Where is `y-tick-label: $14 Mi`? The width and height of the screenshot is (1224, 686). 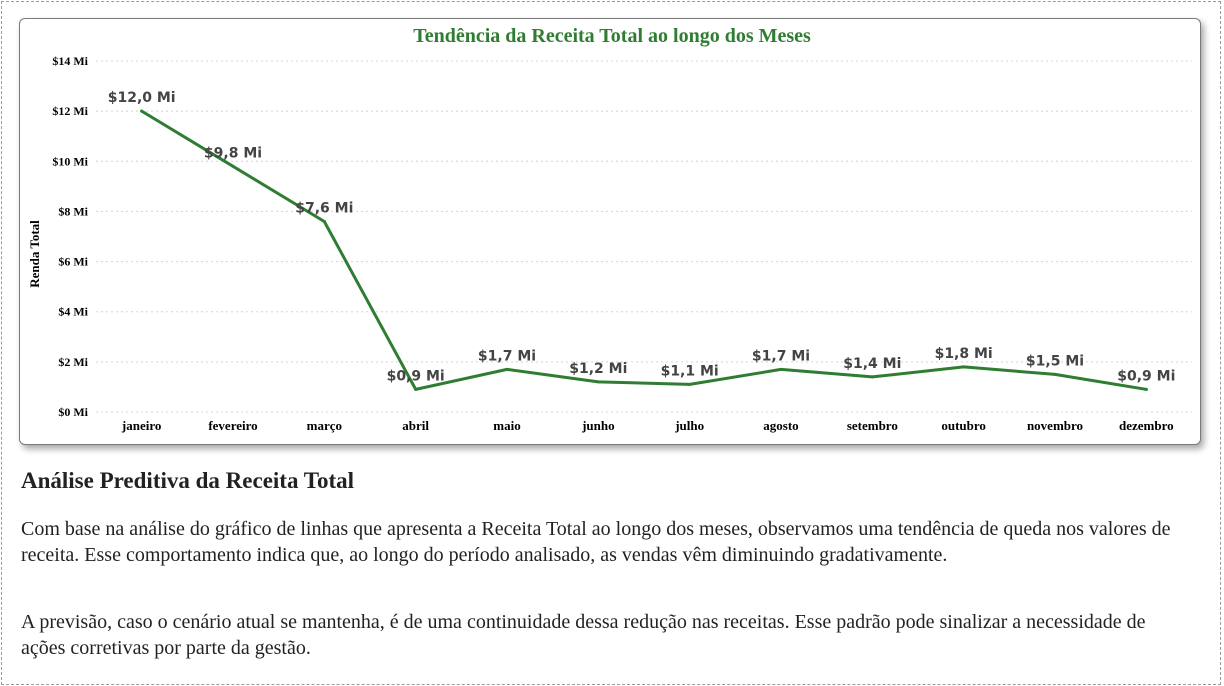 y-tick-label: $14 Mi is located at coordinates (70, 61).